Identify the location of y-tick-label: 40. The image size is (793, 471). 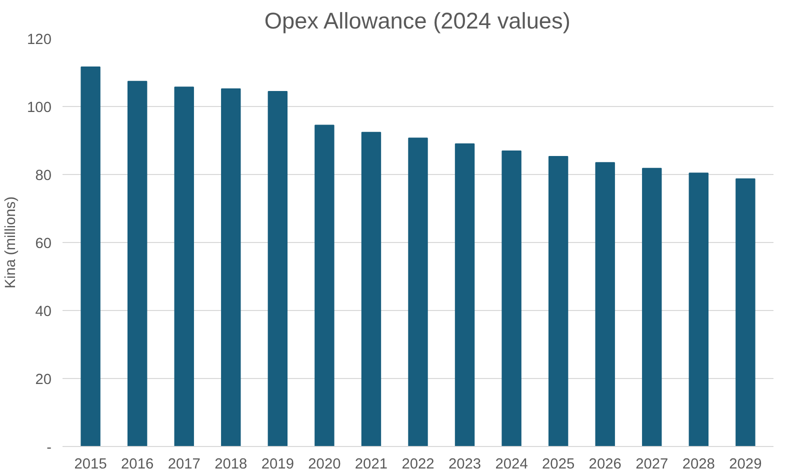
(43, 312).